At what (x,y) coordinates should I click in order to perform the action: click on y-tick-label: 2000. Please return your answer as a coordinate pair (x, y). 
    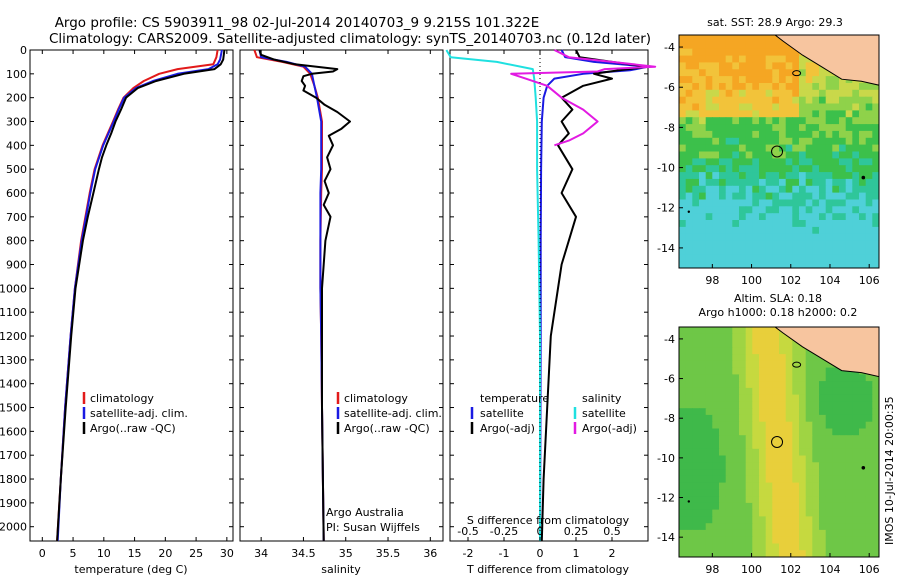
    Looking at the image, I should click on (13, 527).